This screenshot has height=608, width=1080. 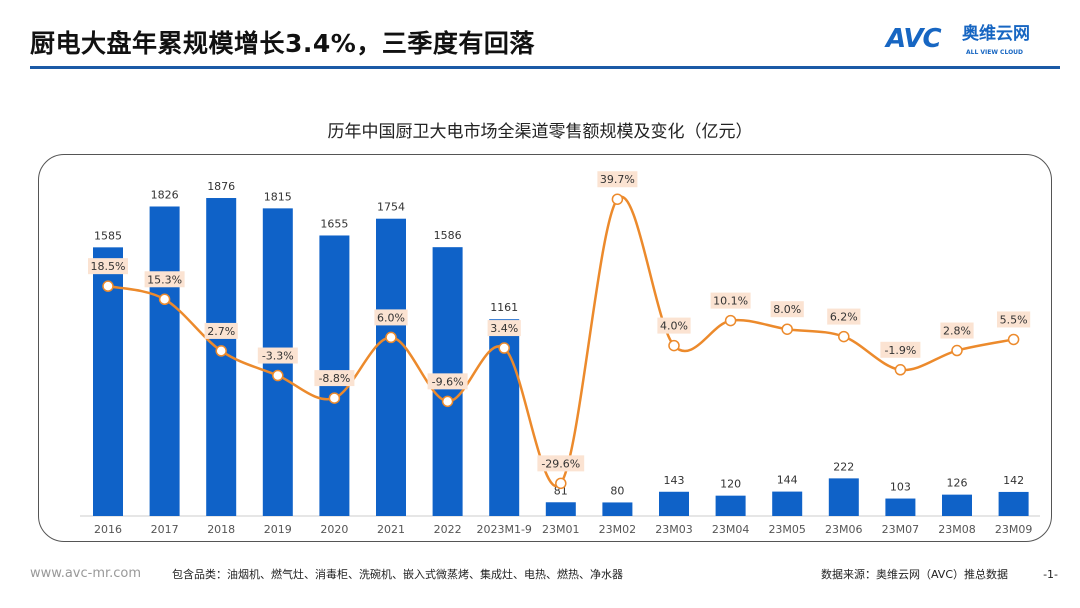 What do you see at coordinates (282, 43) in the screenshot?
I see `page-title: 厨电大盘年累规模增长3.4%，三季度有回落` at bounding box center [282, 43].